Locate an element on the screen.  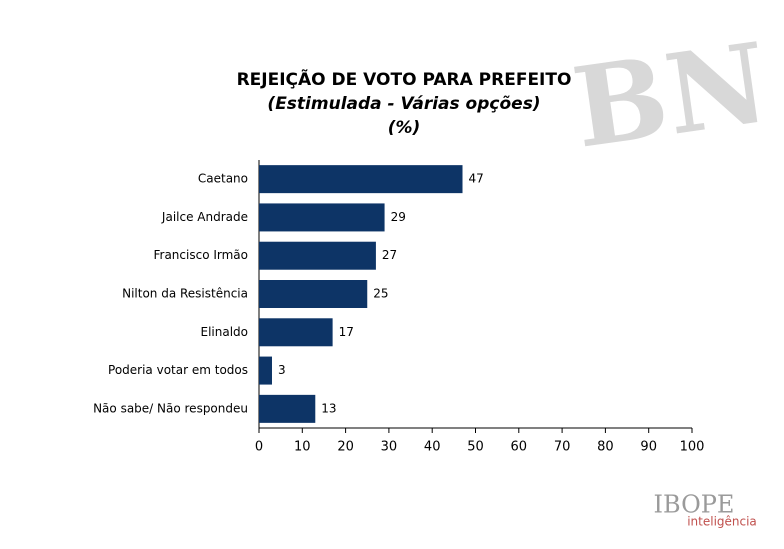
y-tick-label: Caetano is located at coordinates (223, 179).